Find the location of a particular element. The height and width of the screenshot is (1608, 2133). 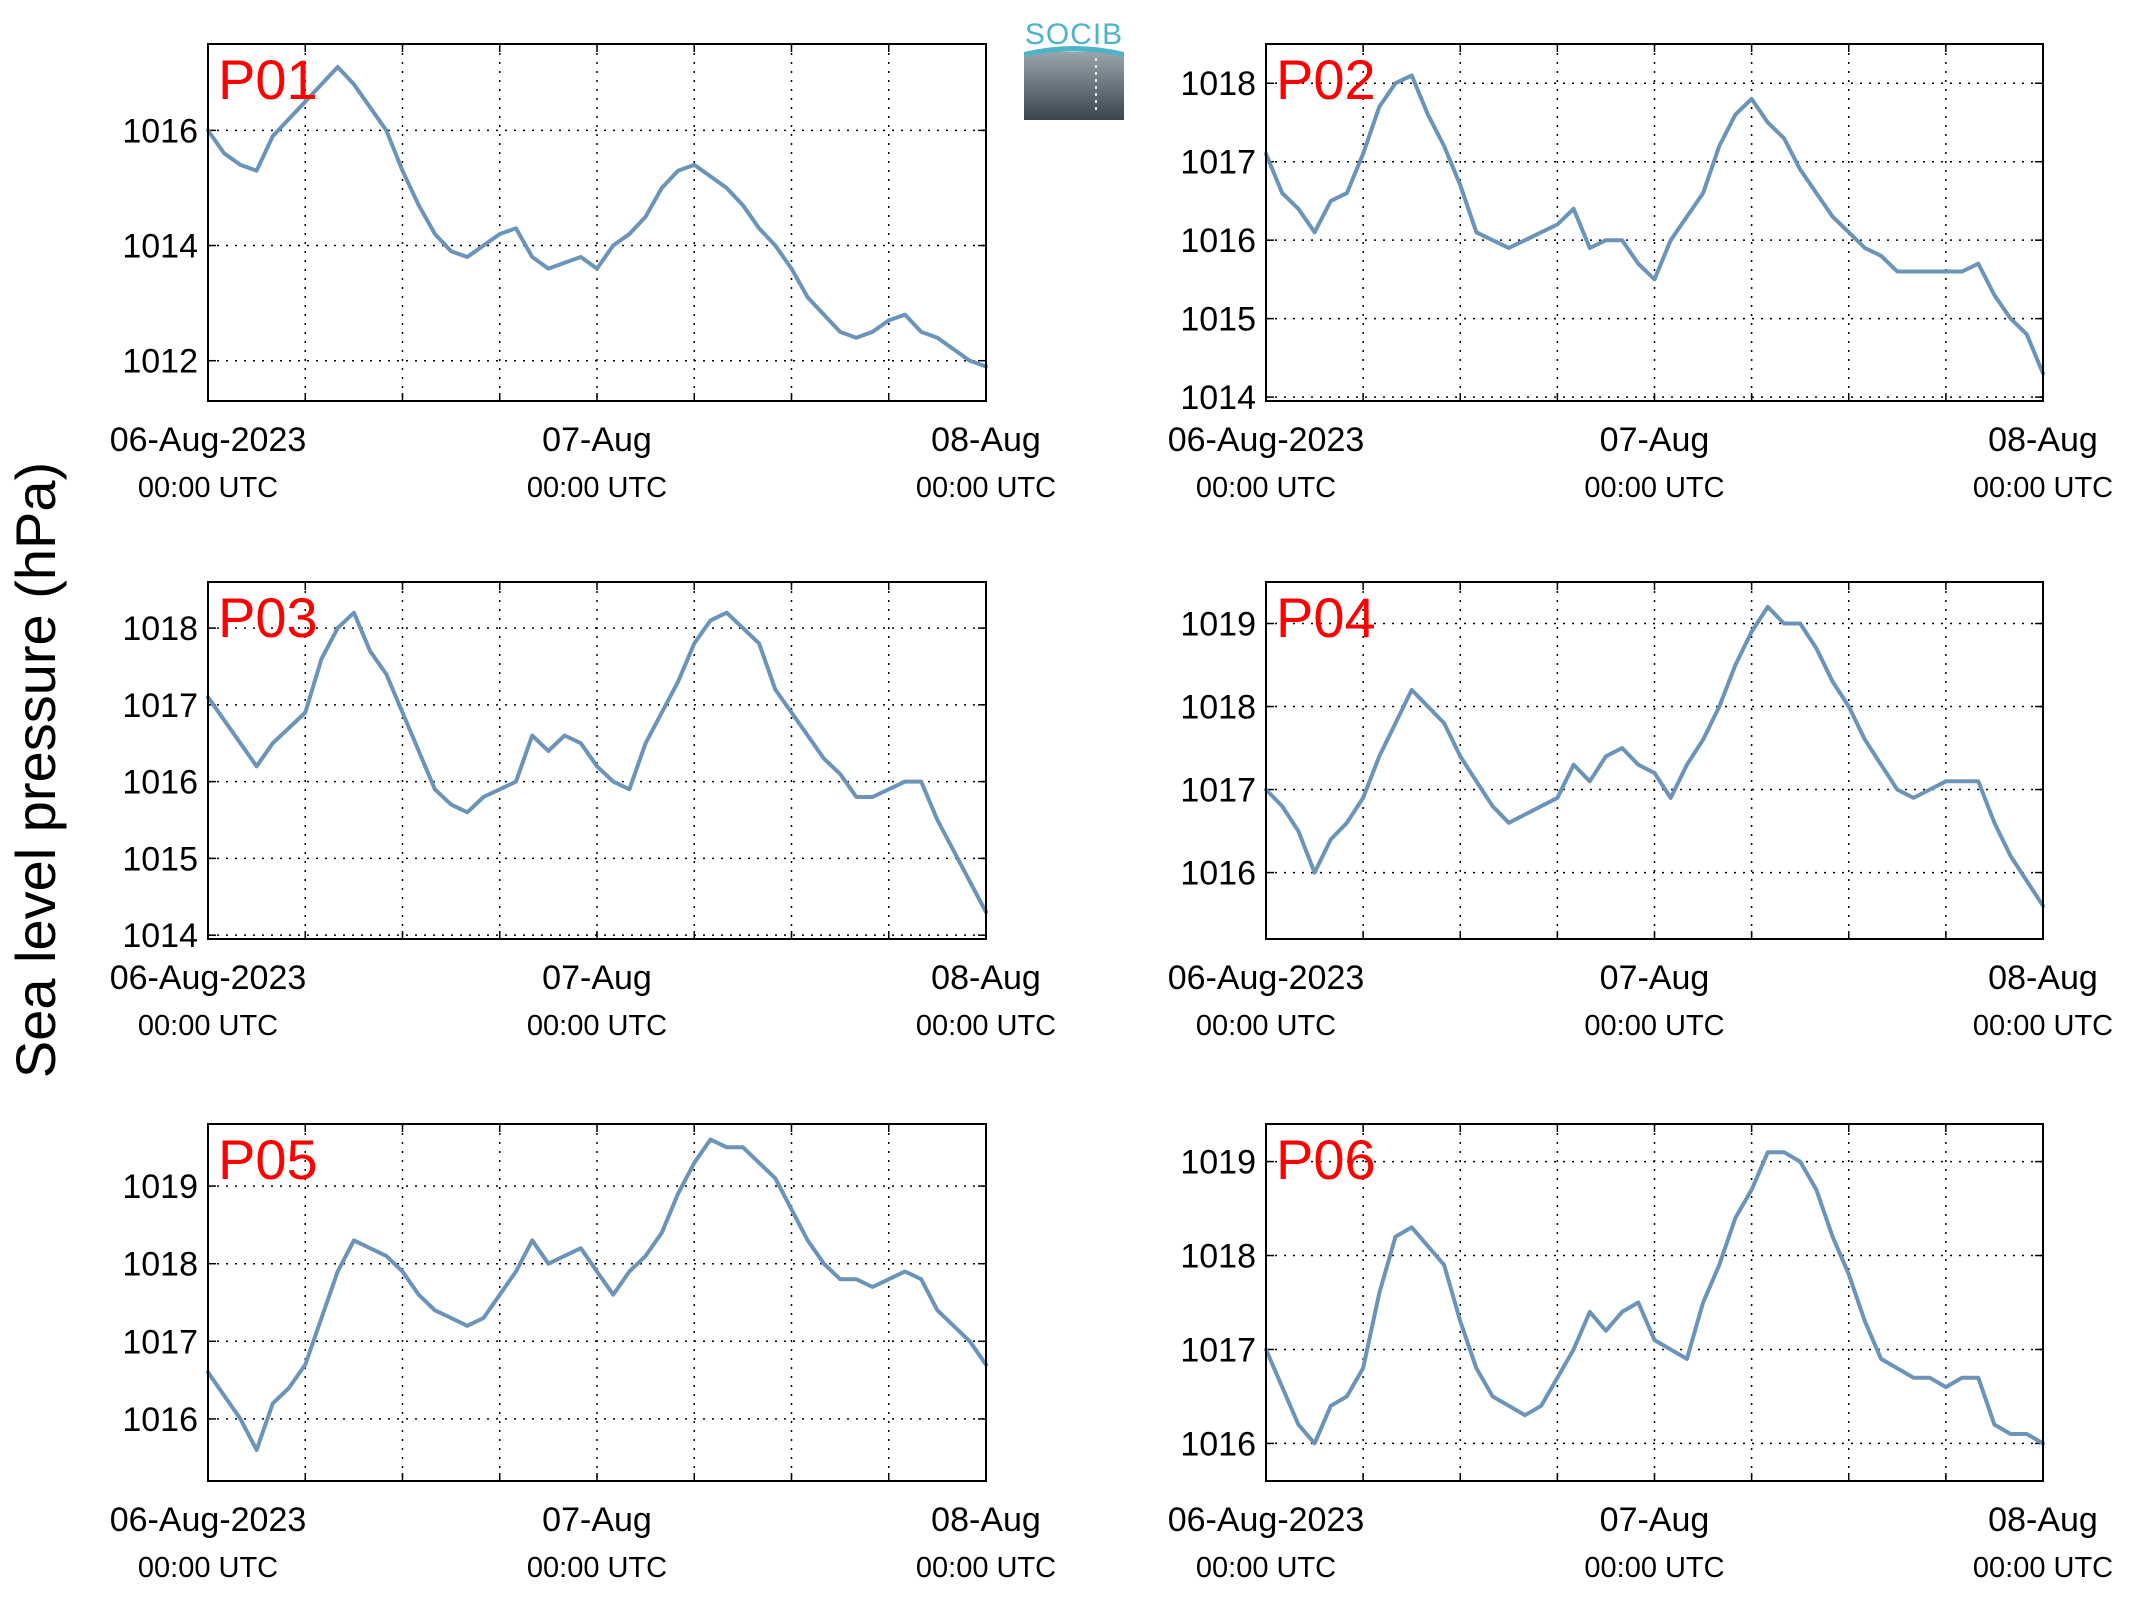

series-line-p02 is located at coordinates (1654, 224).